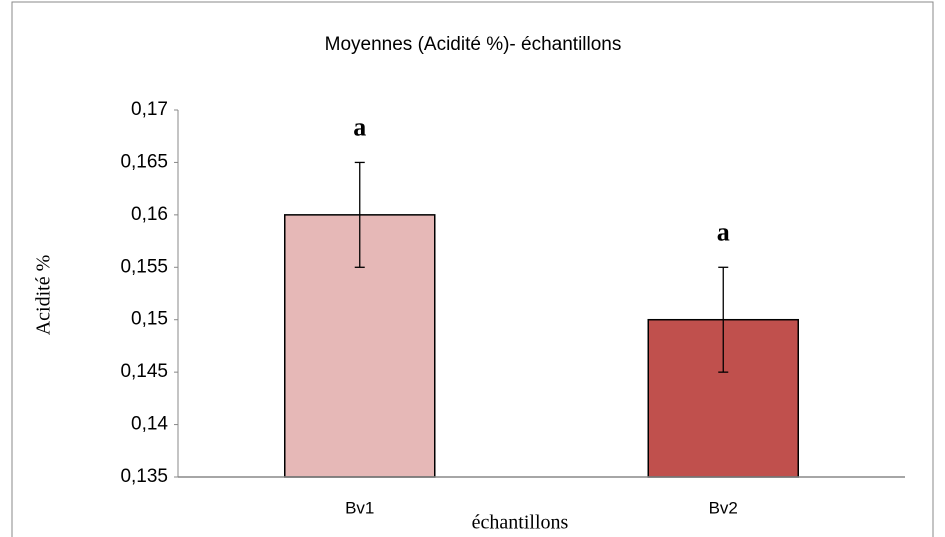  Describe the element at coordinates (723, 507) in the screenshot. I see `x-tick-label: Bv2` at that location.